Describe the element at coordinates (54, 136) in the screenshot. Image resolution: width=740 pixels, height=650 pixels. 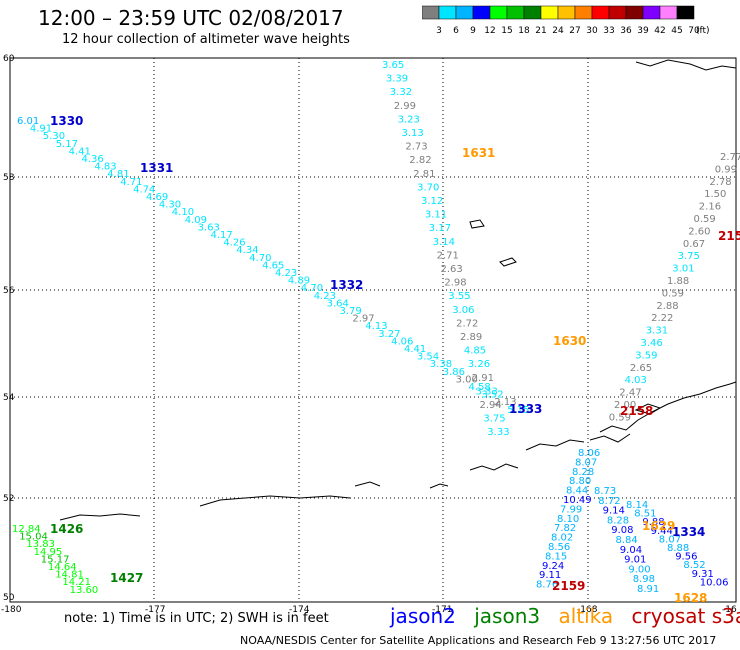
I see `wave-height-label: 5.30` at that location.